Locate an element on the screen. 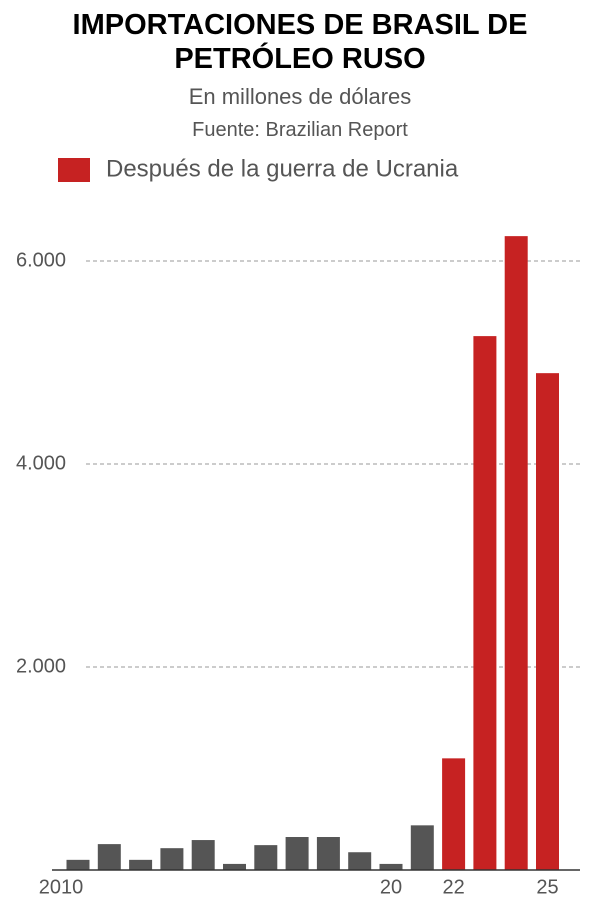 Image resolution: width=600 pixels, height=914 pixels. legend-label: Después de la guerra de Ucrania is located at coordinates (282, 168).